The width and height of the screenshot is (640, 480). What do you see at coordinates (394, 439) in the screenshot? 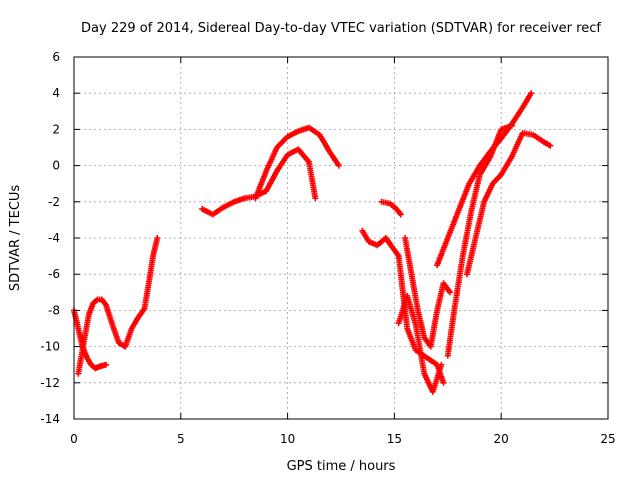
I see `x-tick-label: 15` at bounding box center [394, 439].